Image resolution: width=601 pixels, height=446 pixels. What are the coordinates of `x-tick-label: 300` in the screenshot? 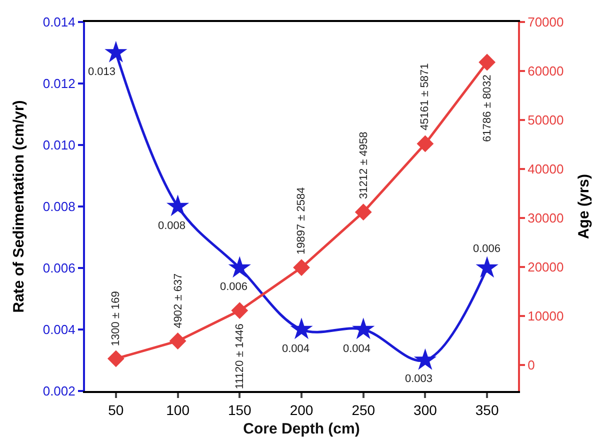 It's located at (426, 410).